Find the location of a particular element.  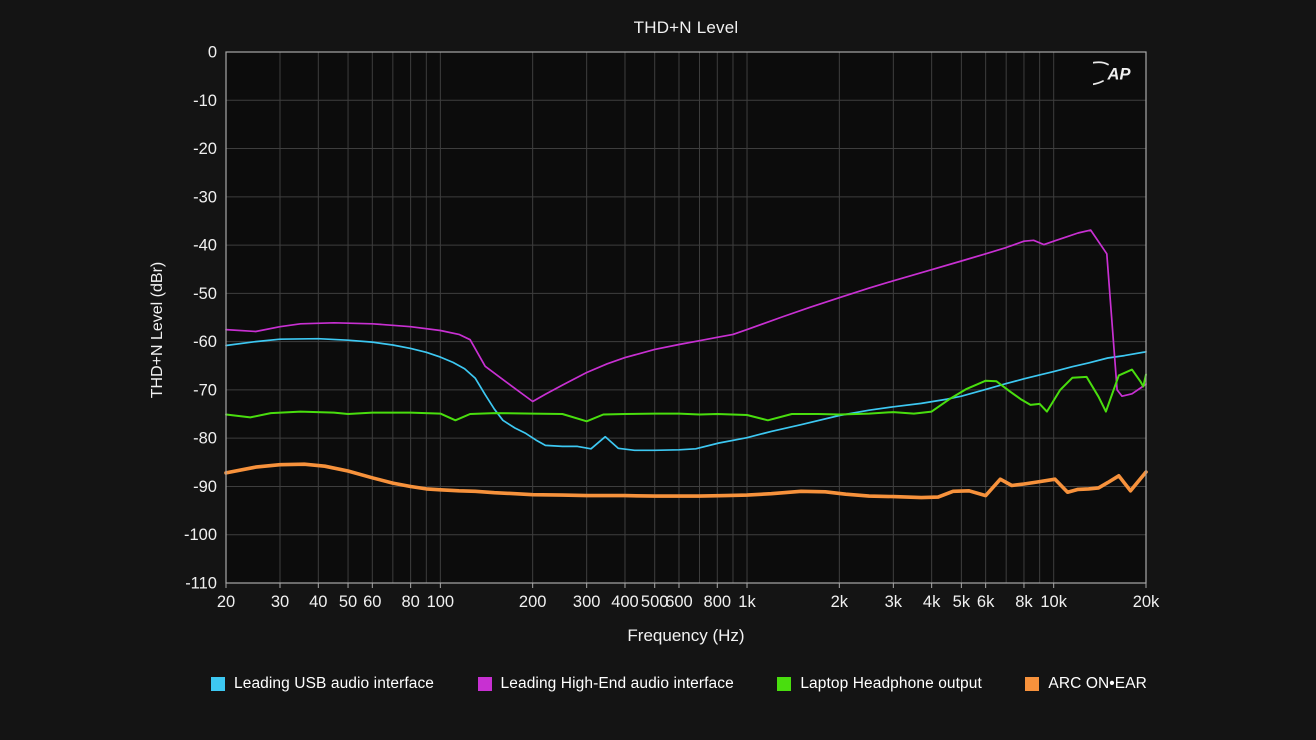

y-tick-label: -10 is located at coordinates (205, 101).